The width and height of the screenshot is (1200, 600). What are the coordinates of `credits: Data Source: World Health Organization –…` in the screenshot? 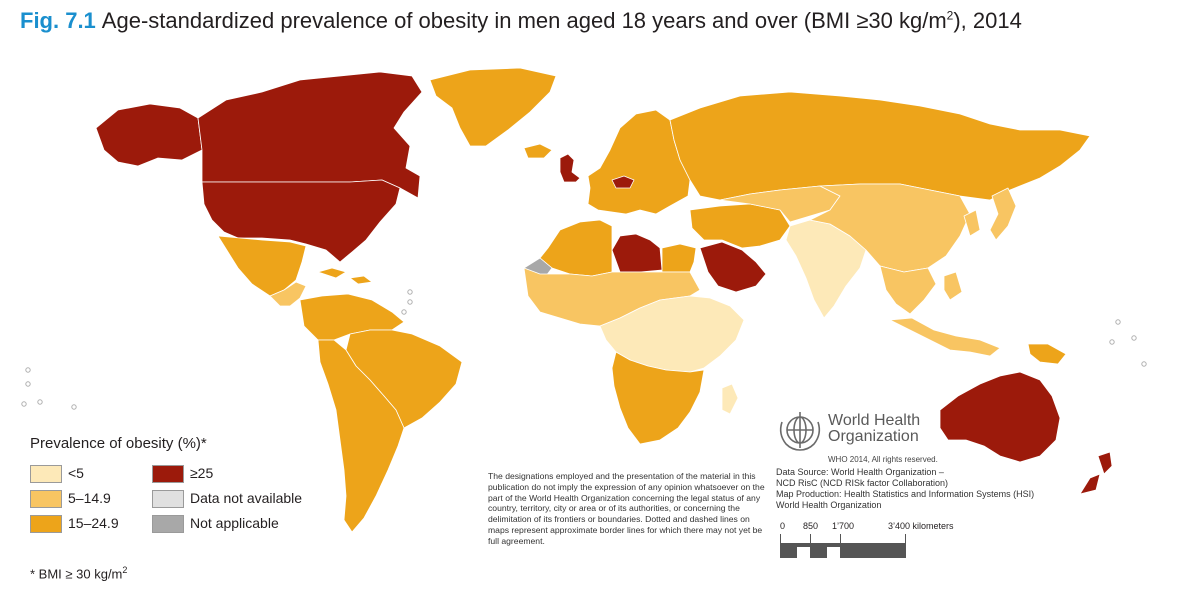 It's located at (905, 489).